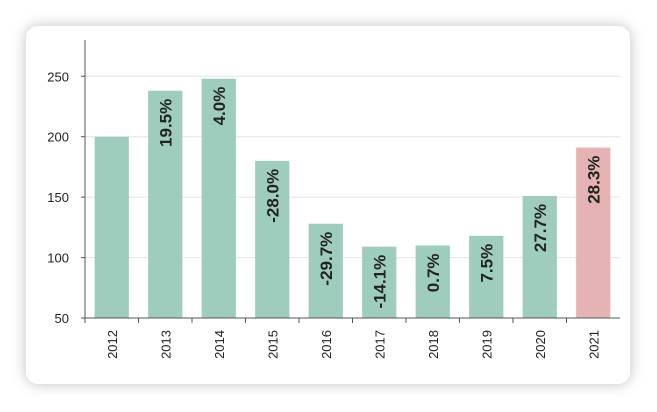  I want to click on y-tick-label: 100, so click(58, 258).